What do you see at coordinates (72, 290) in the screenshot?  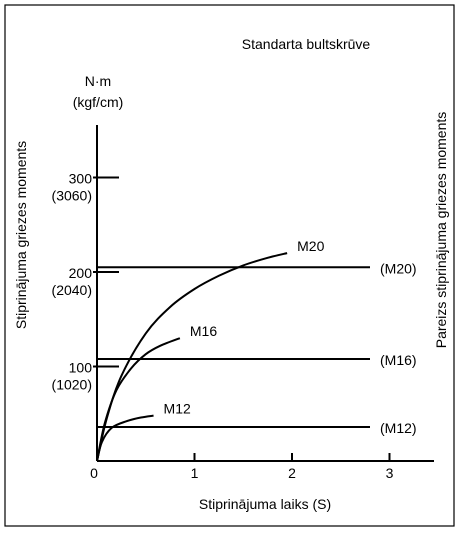 I see `y-tick-sublabel-200: (2040)` at bounding box center [72, 290].